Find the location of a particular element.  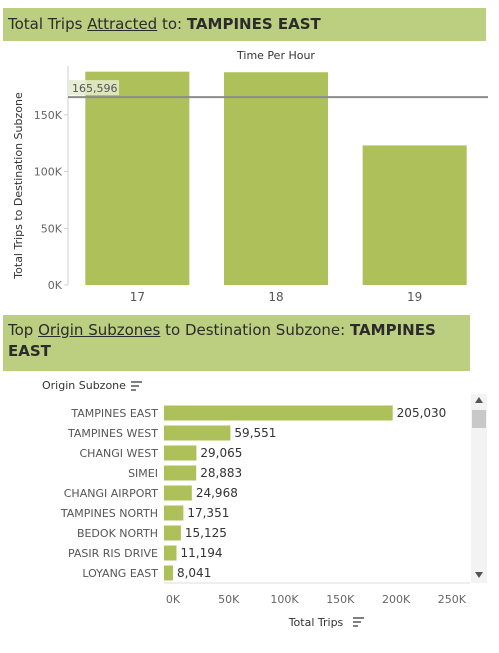

x-tick-label: 19 is located at coordinates (414, 297).